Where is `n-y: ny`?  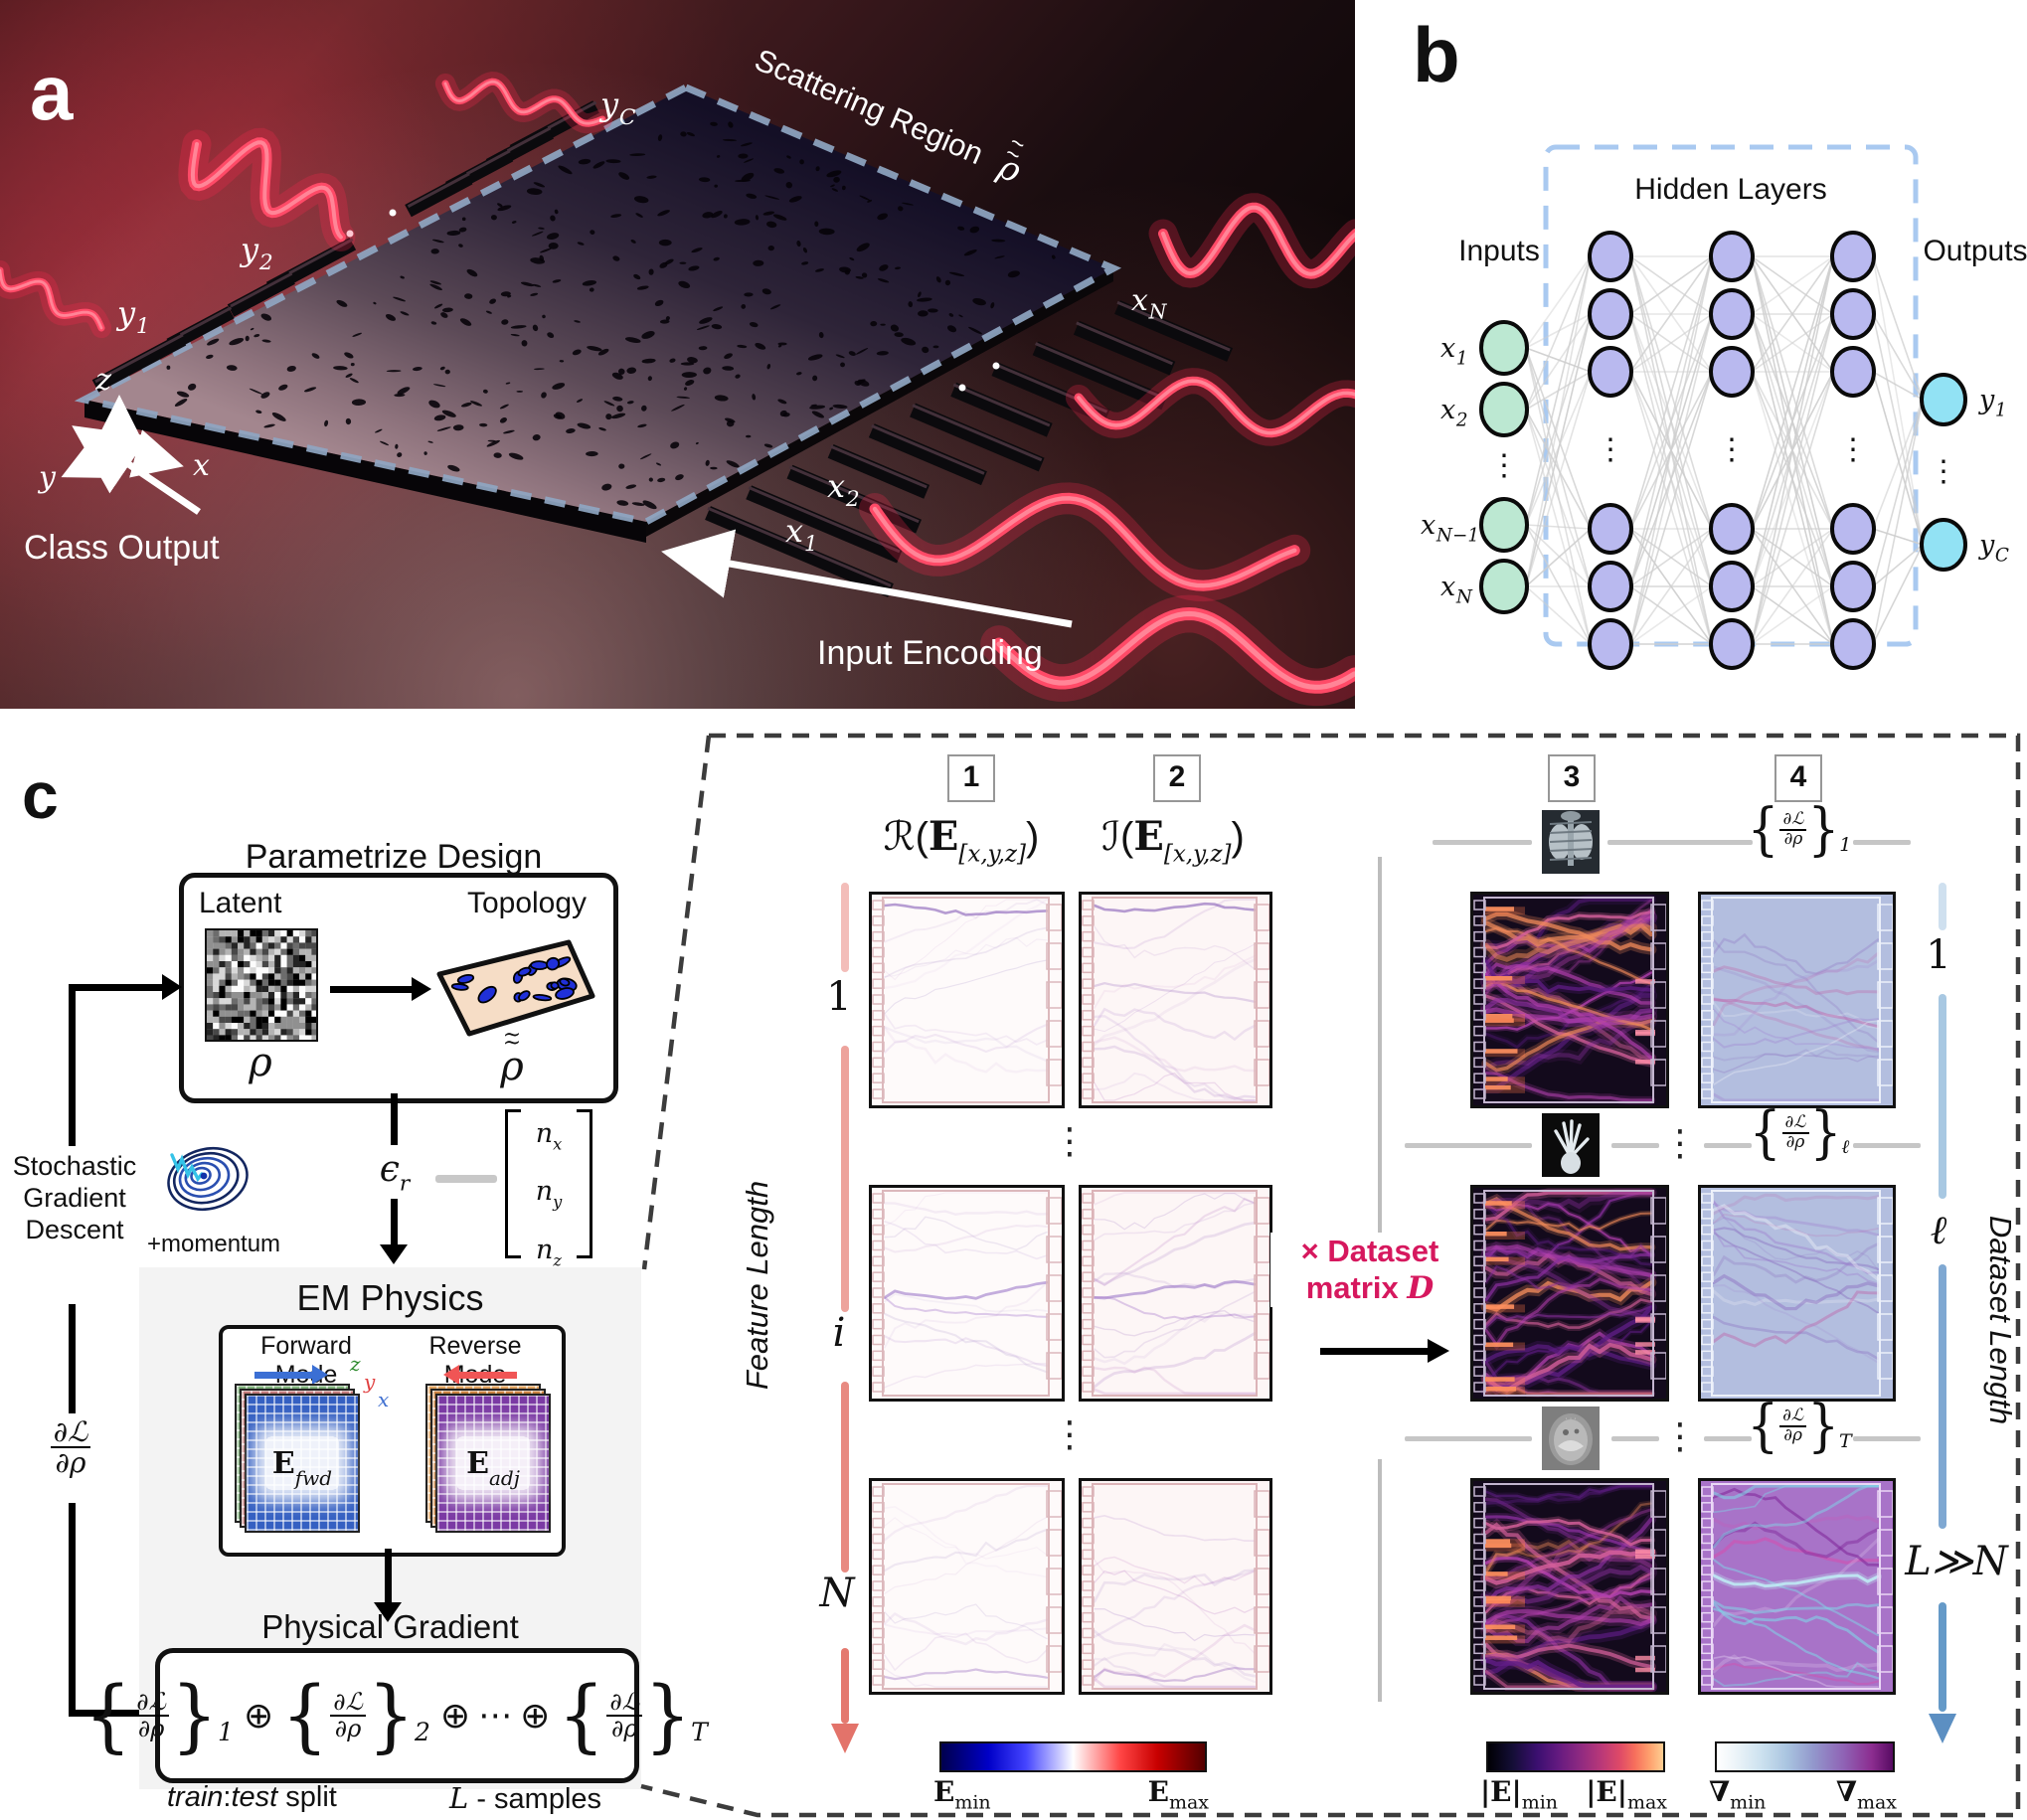
n-y: ny is located at coordinates (549, 1194).